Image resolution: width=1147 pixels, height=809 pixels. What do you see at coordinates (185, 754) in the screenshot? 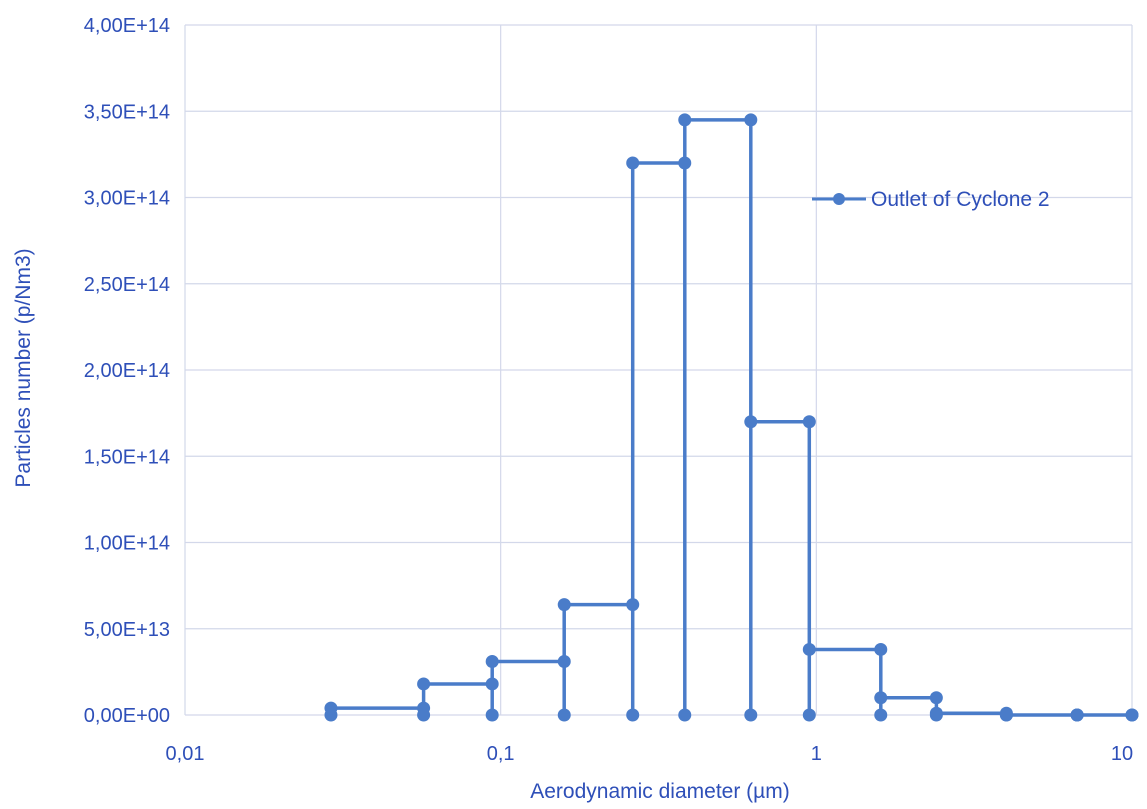
I see `x-tick-label: 0,01` at bounding box center [185, 754].